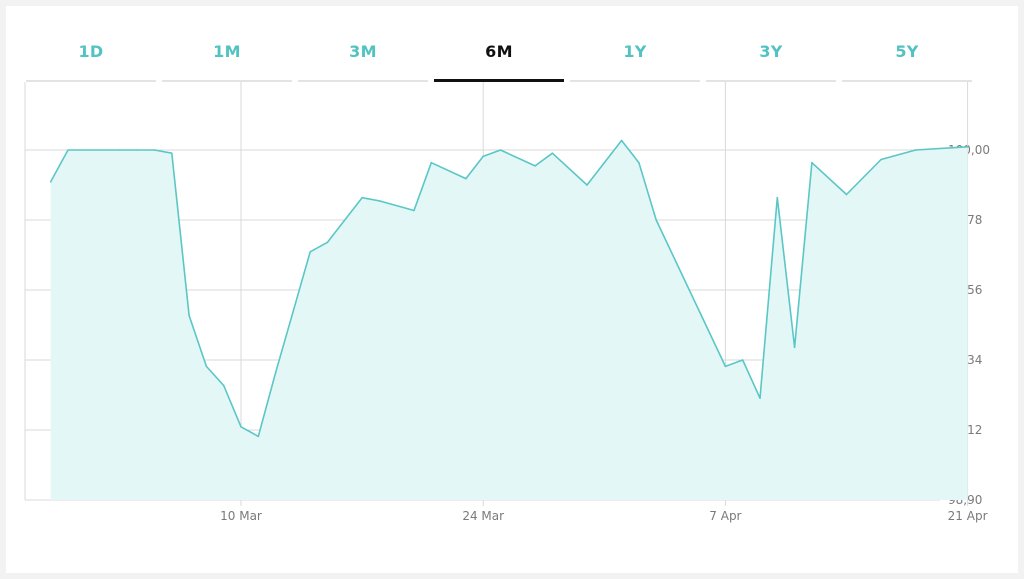  Describe the element at coordinates (91, 51) in the screenshot. I see `tab-label: 1D` at that location.